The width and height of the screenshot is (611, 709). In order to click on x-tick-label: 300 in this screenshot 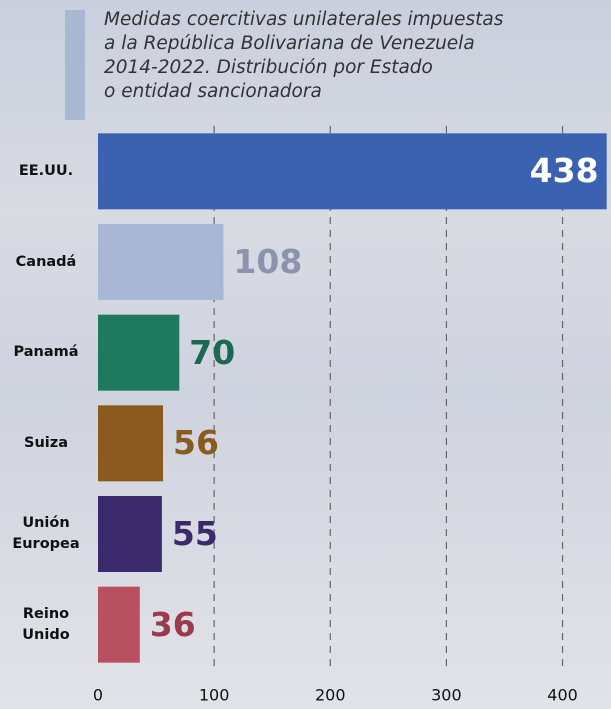, I will do `click(446, 695)`.